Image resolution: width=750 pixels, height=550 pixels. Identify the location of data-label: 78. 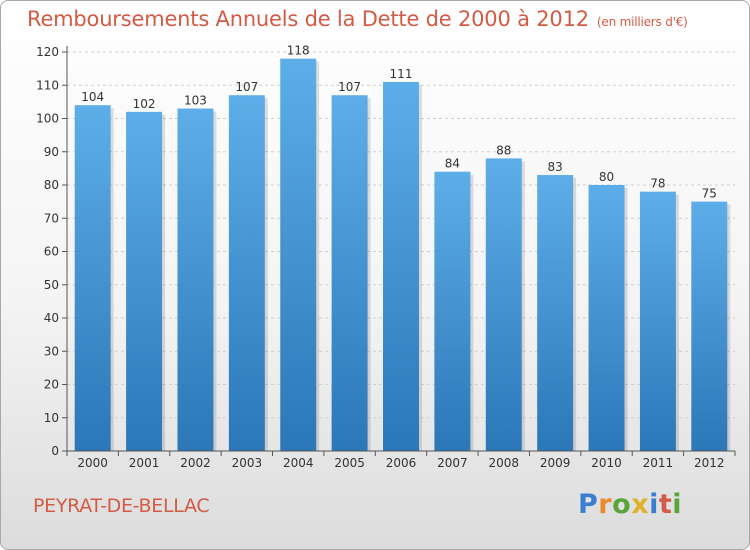
(657, 184).